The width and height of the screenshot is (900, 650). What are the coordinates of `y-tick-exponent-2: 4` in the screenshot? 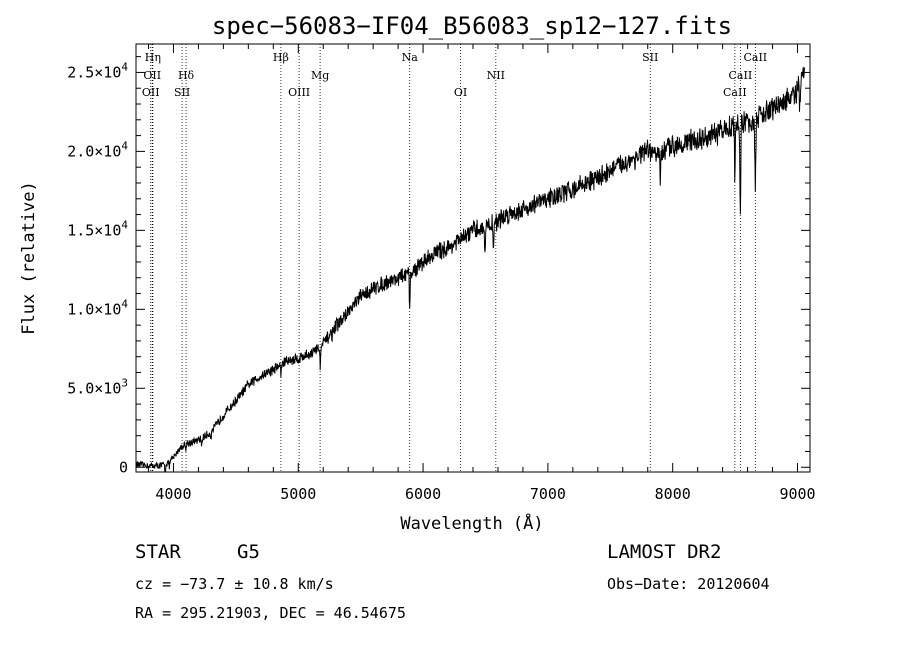 It's located at (124, 303).